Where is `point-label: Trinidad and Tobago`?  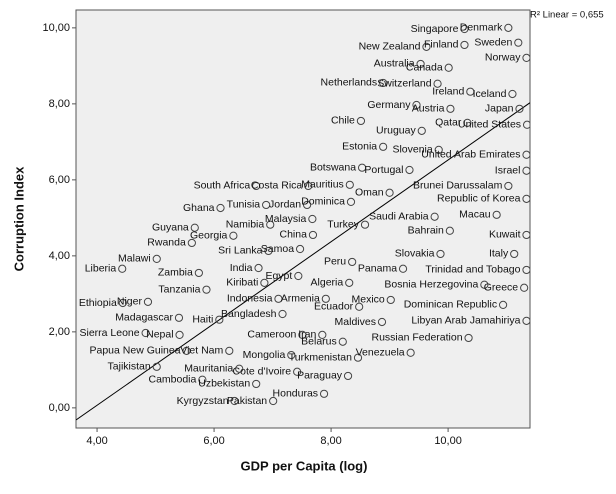
point-label: Trinidad and Tobago is located at coordinates (472, 270).